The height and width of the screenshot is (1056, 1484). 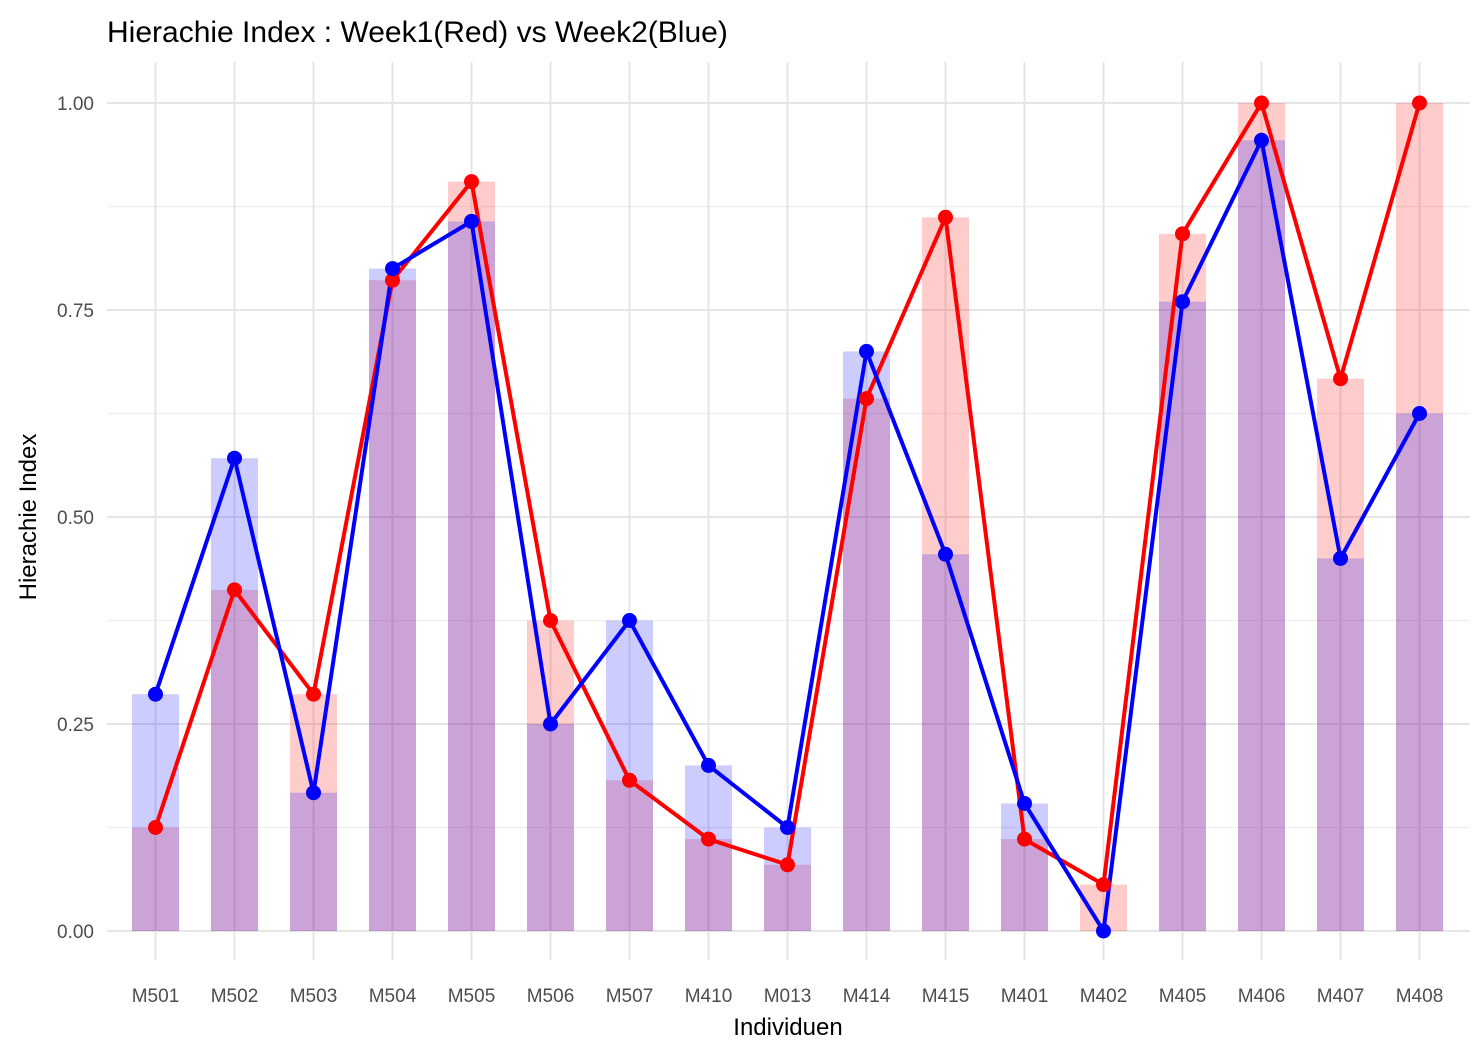 I want to click on point-series2-m407, so click(x=1340, y=558).